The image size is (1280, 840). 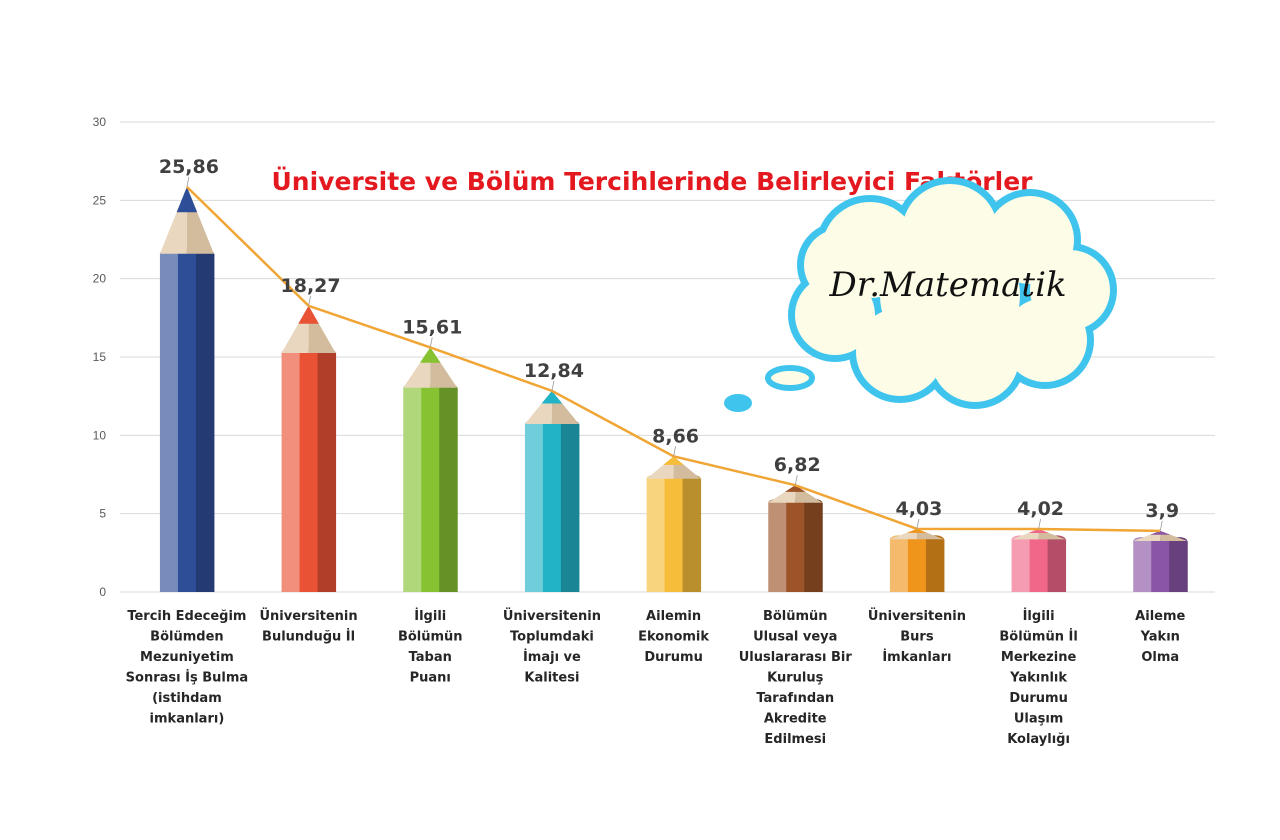 I want to click on category-label-line: Mezuniyetim, so click(x=187, y=657).